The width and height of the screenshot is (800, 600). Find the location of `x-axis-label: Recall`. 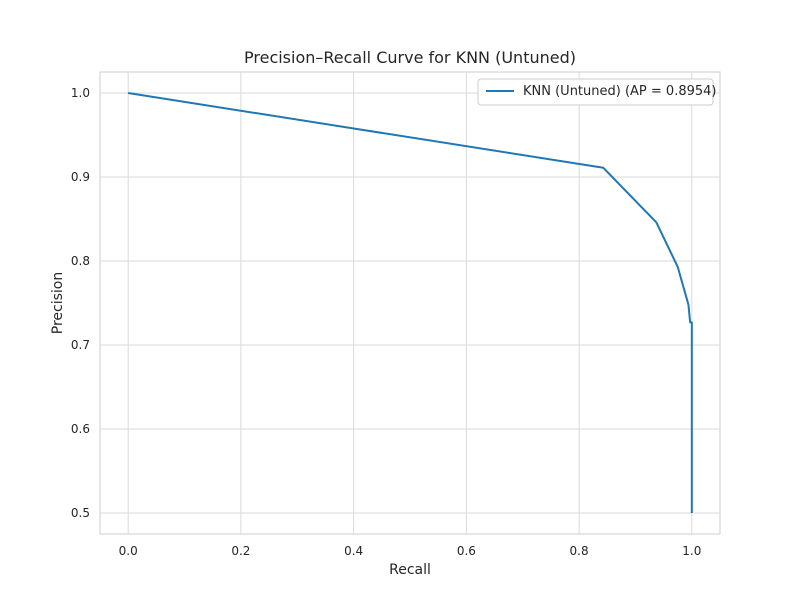

x-axis-label: Recall is located at coordinates (410, 570).